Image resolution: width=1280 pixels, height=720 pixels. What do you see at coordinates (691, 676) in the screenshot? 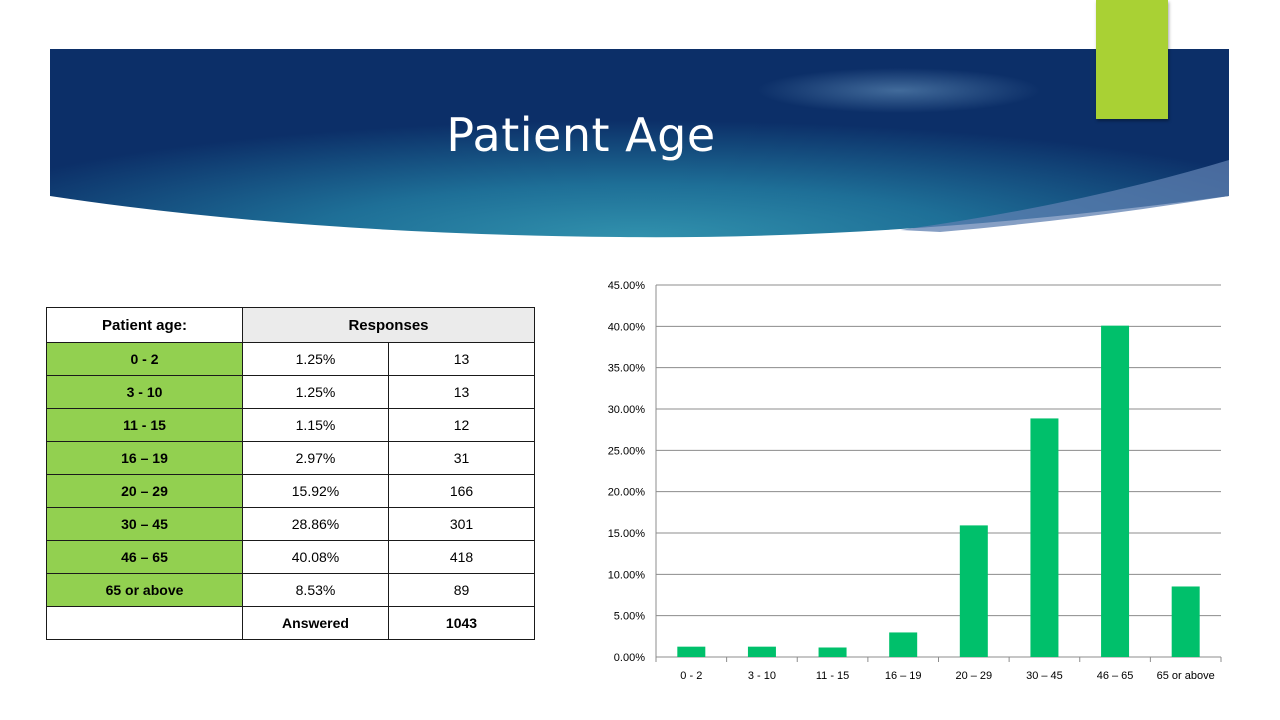
I see `x-tick-label: 0 - 2` at bounding box center [691, 676].